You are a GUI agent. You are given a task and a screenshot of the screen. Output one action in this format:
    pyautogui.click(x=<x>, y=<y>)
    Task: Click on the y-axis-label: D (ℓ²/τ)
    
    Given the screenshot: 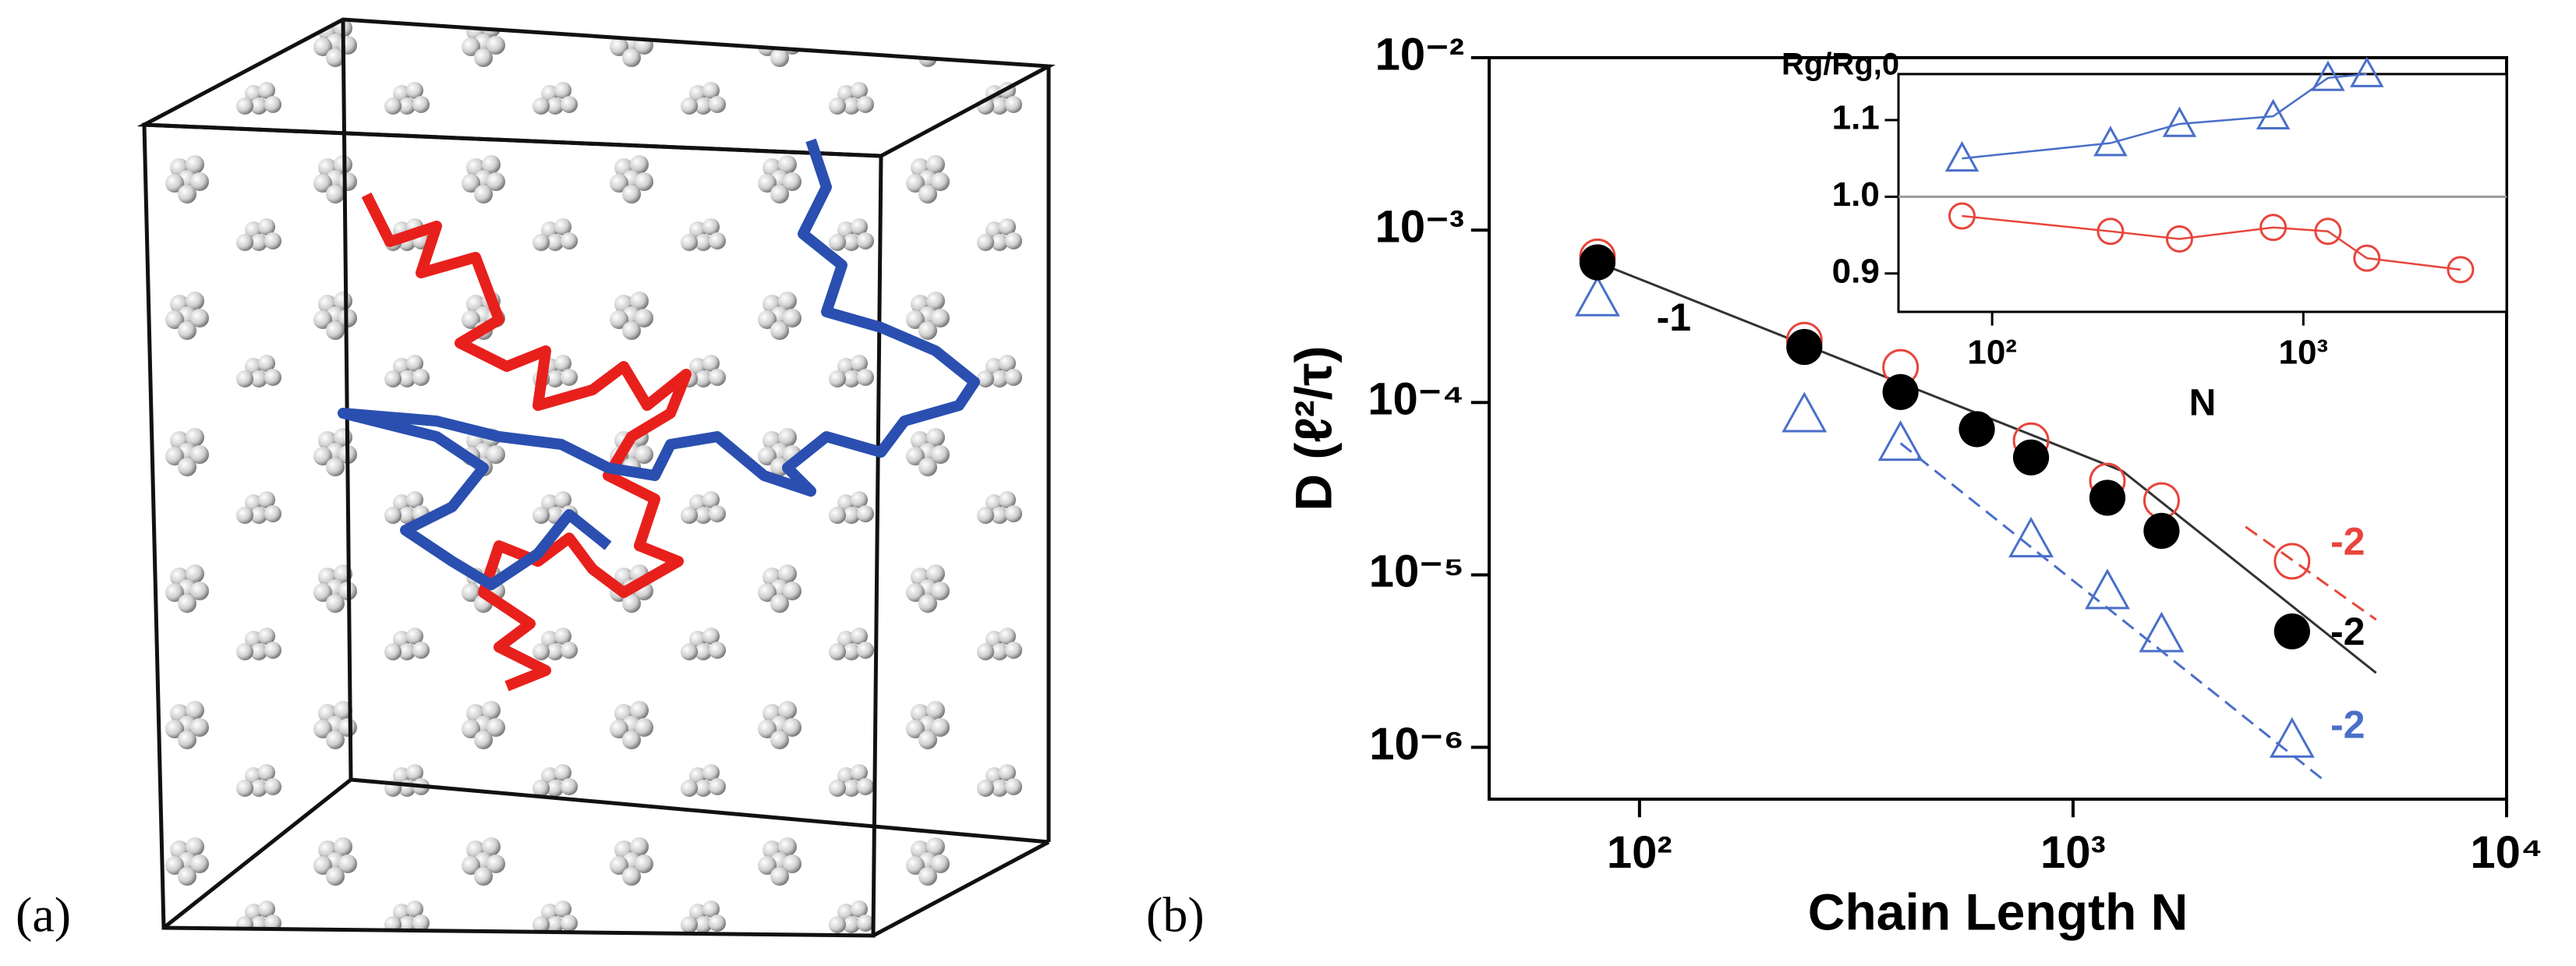 What is the action you would take?
    pyautogui.click(x=1313, y=428)
    